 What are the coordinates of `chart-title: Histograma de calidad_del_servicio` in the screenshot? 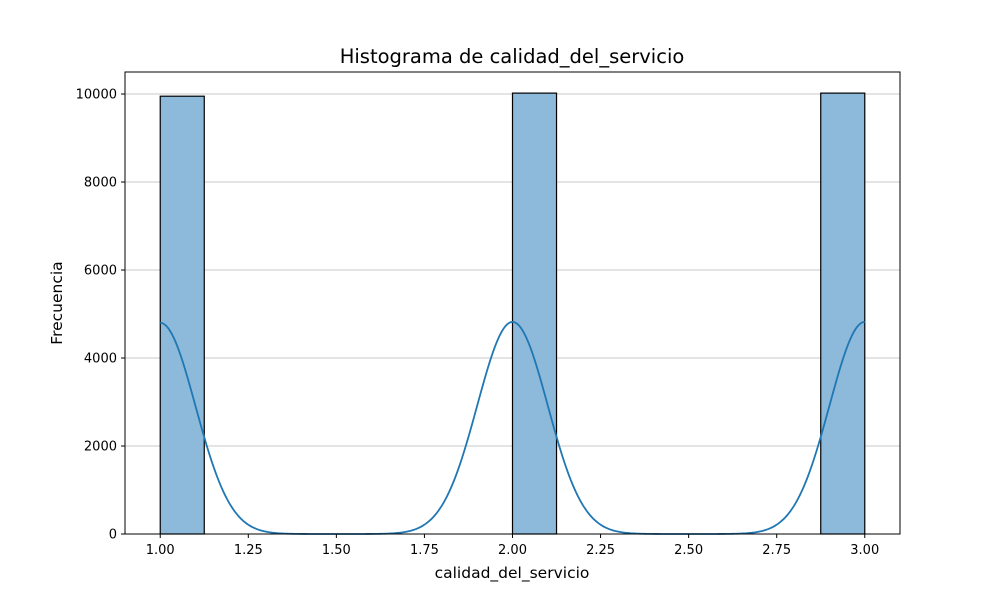 It's located at (512, 56).